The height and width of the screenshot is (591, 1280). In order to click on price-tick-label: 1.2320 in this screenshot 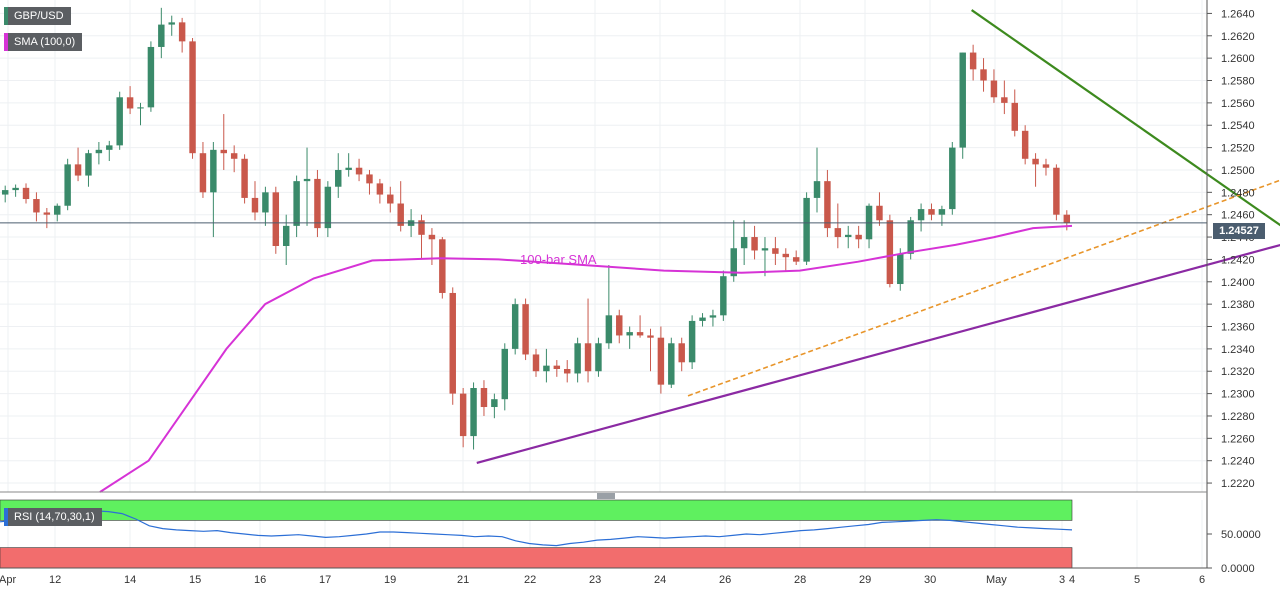, I will do `click(1238, 372)`.